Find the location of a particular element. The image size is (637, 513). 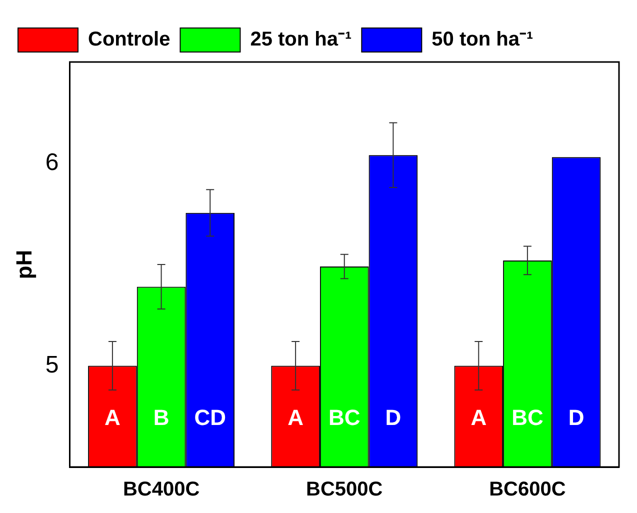

data-label: CD is located at coordinates (210, 417).